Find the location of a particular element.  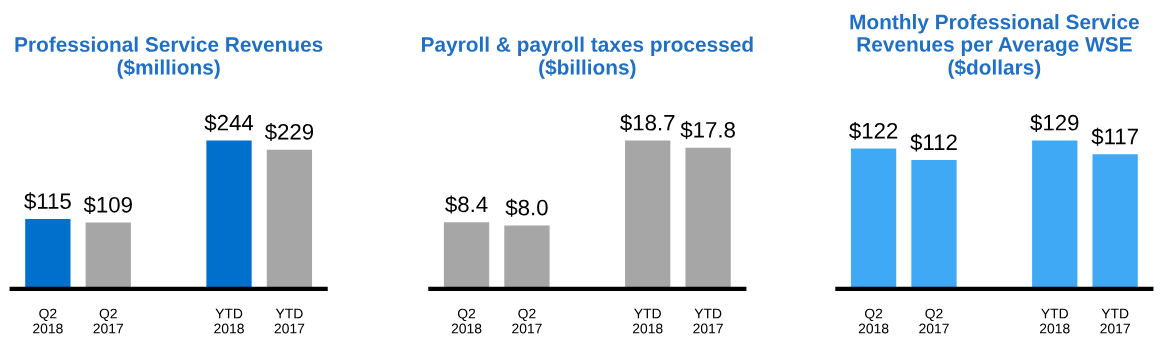

data-label: $109 is located at coordinates (107, 204).